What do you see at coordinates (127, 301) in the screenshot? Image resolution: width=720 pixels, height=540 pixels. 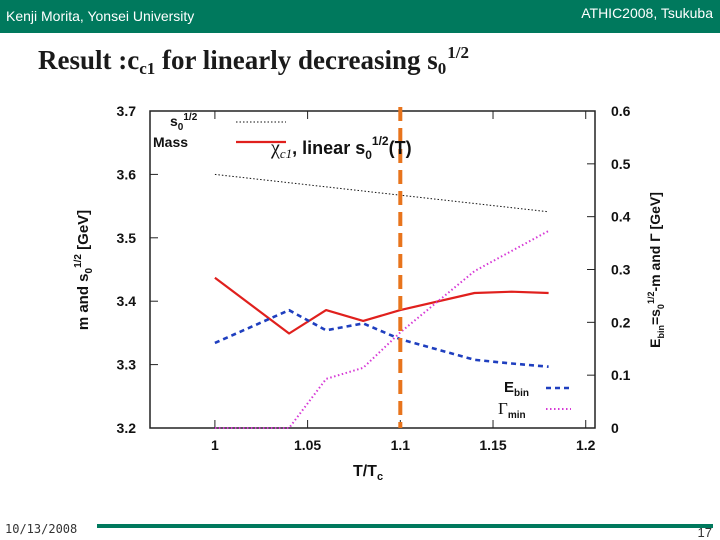 I see `y-left-tick-label: 3.4` at bounding box center [127, 301].